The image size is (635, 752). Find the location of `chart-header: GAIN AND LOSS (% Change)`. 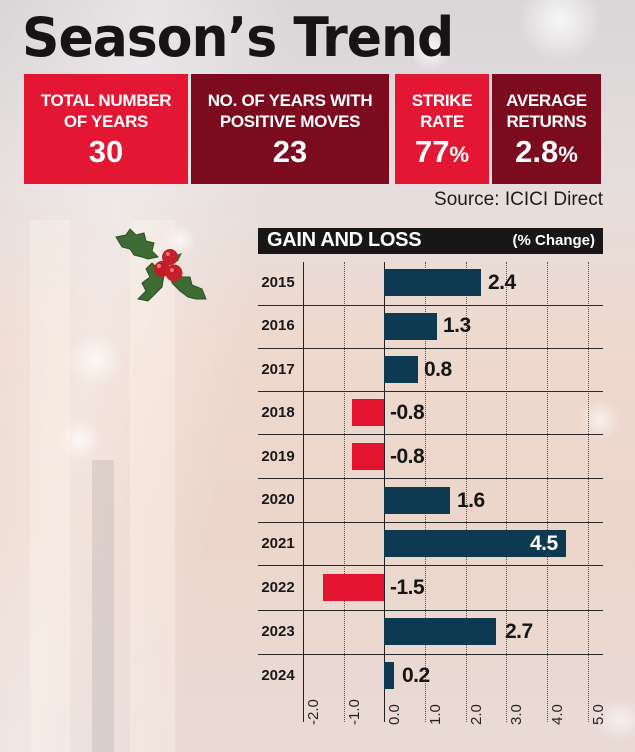

chart-header: GAIN AND LOSS (% Change) is located at coordinates (430, 241).